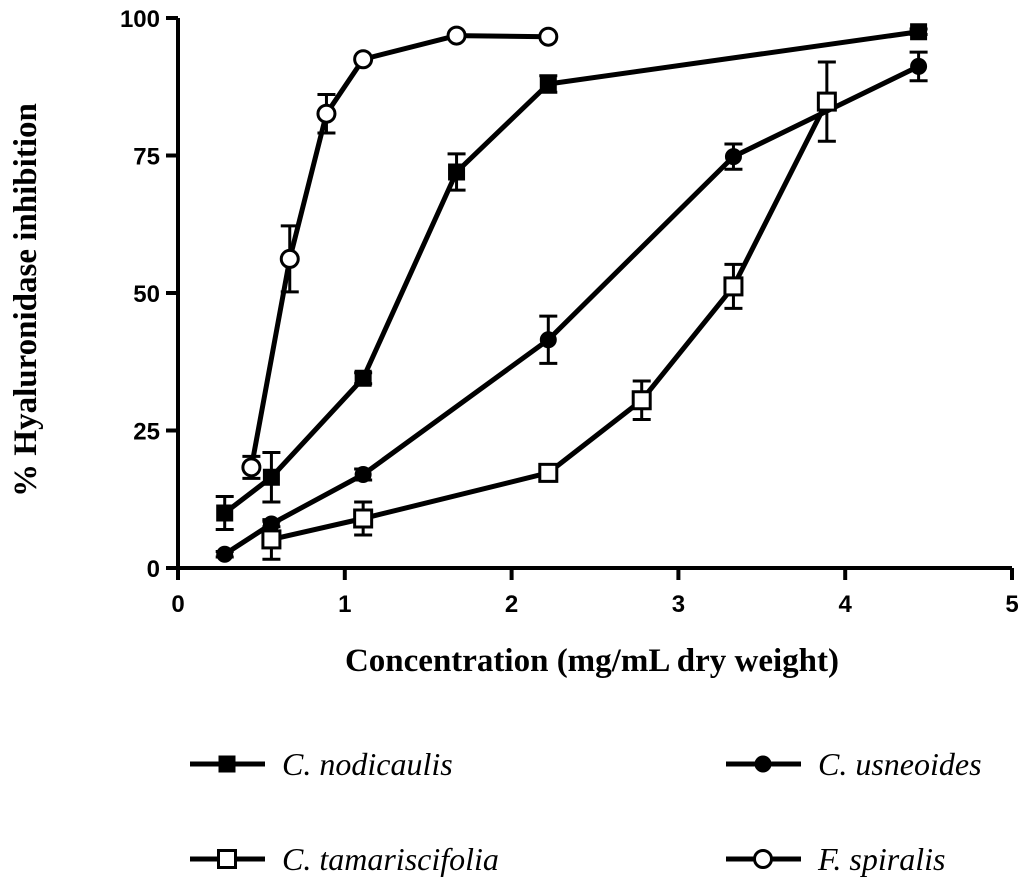 This screenshot has height=890, width=1024. I want to click on legend-label-c-tamariscifolia: C. tamariscifolia, so click(390, 859).